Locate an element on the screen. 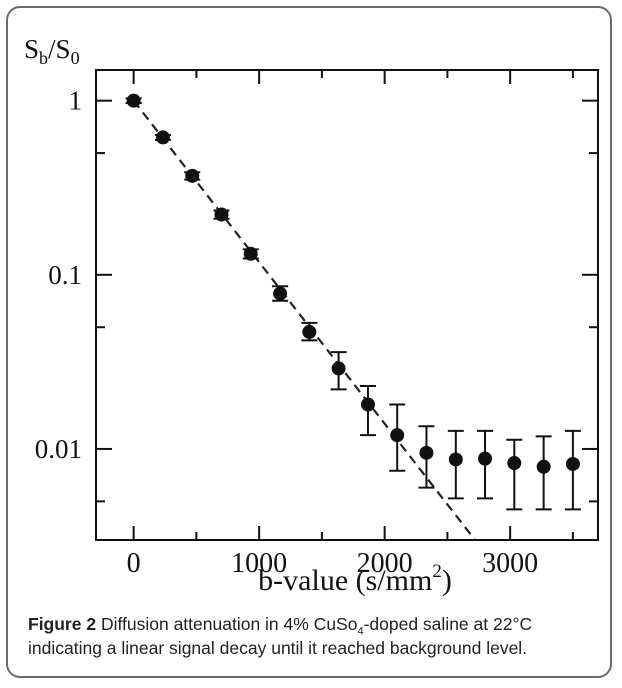 The image size is (622, 688). y-tick-label: 0.01 is located at coordinates (58, 449).